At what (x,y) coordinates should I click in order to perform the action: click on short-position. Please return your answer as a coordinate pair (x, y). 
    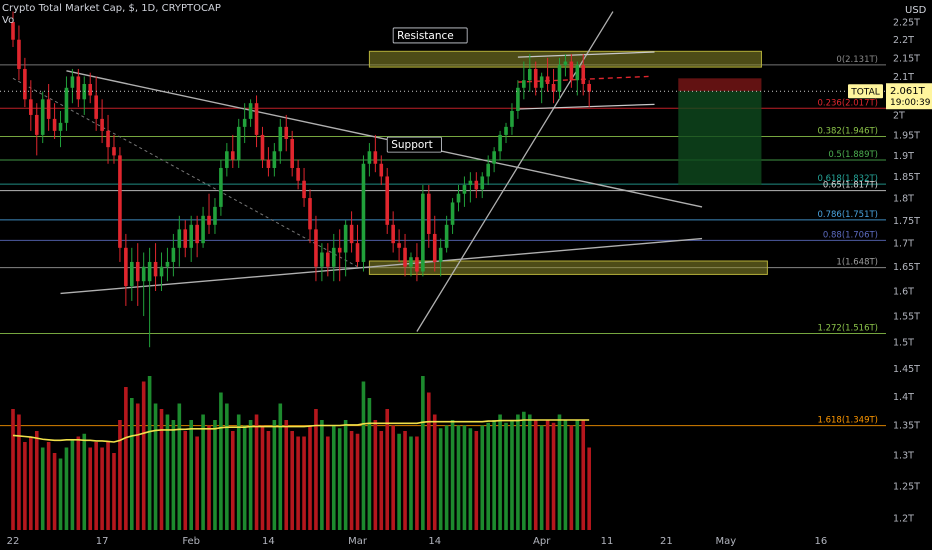
    Looking at the image, I should click on (720, 132).